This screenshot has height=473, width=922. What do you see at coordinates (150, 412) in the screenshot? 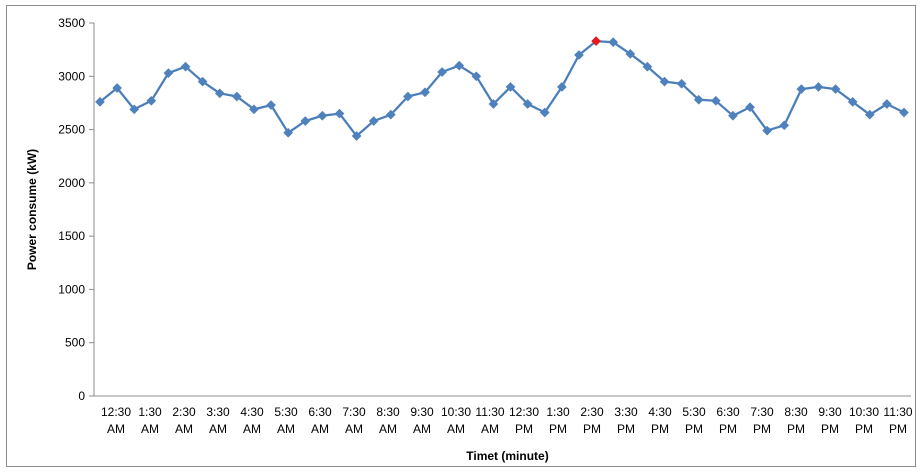
I see `x-tick-label-time: 1:30` at bounding box center [150, 412].